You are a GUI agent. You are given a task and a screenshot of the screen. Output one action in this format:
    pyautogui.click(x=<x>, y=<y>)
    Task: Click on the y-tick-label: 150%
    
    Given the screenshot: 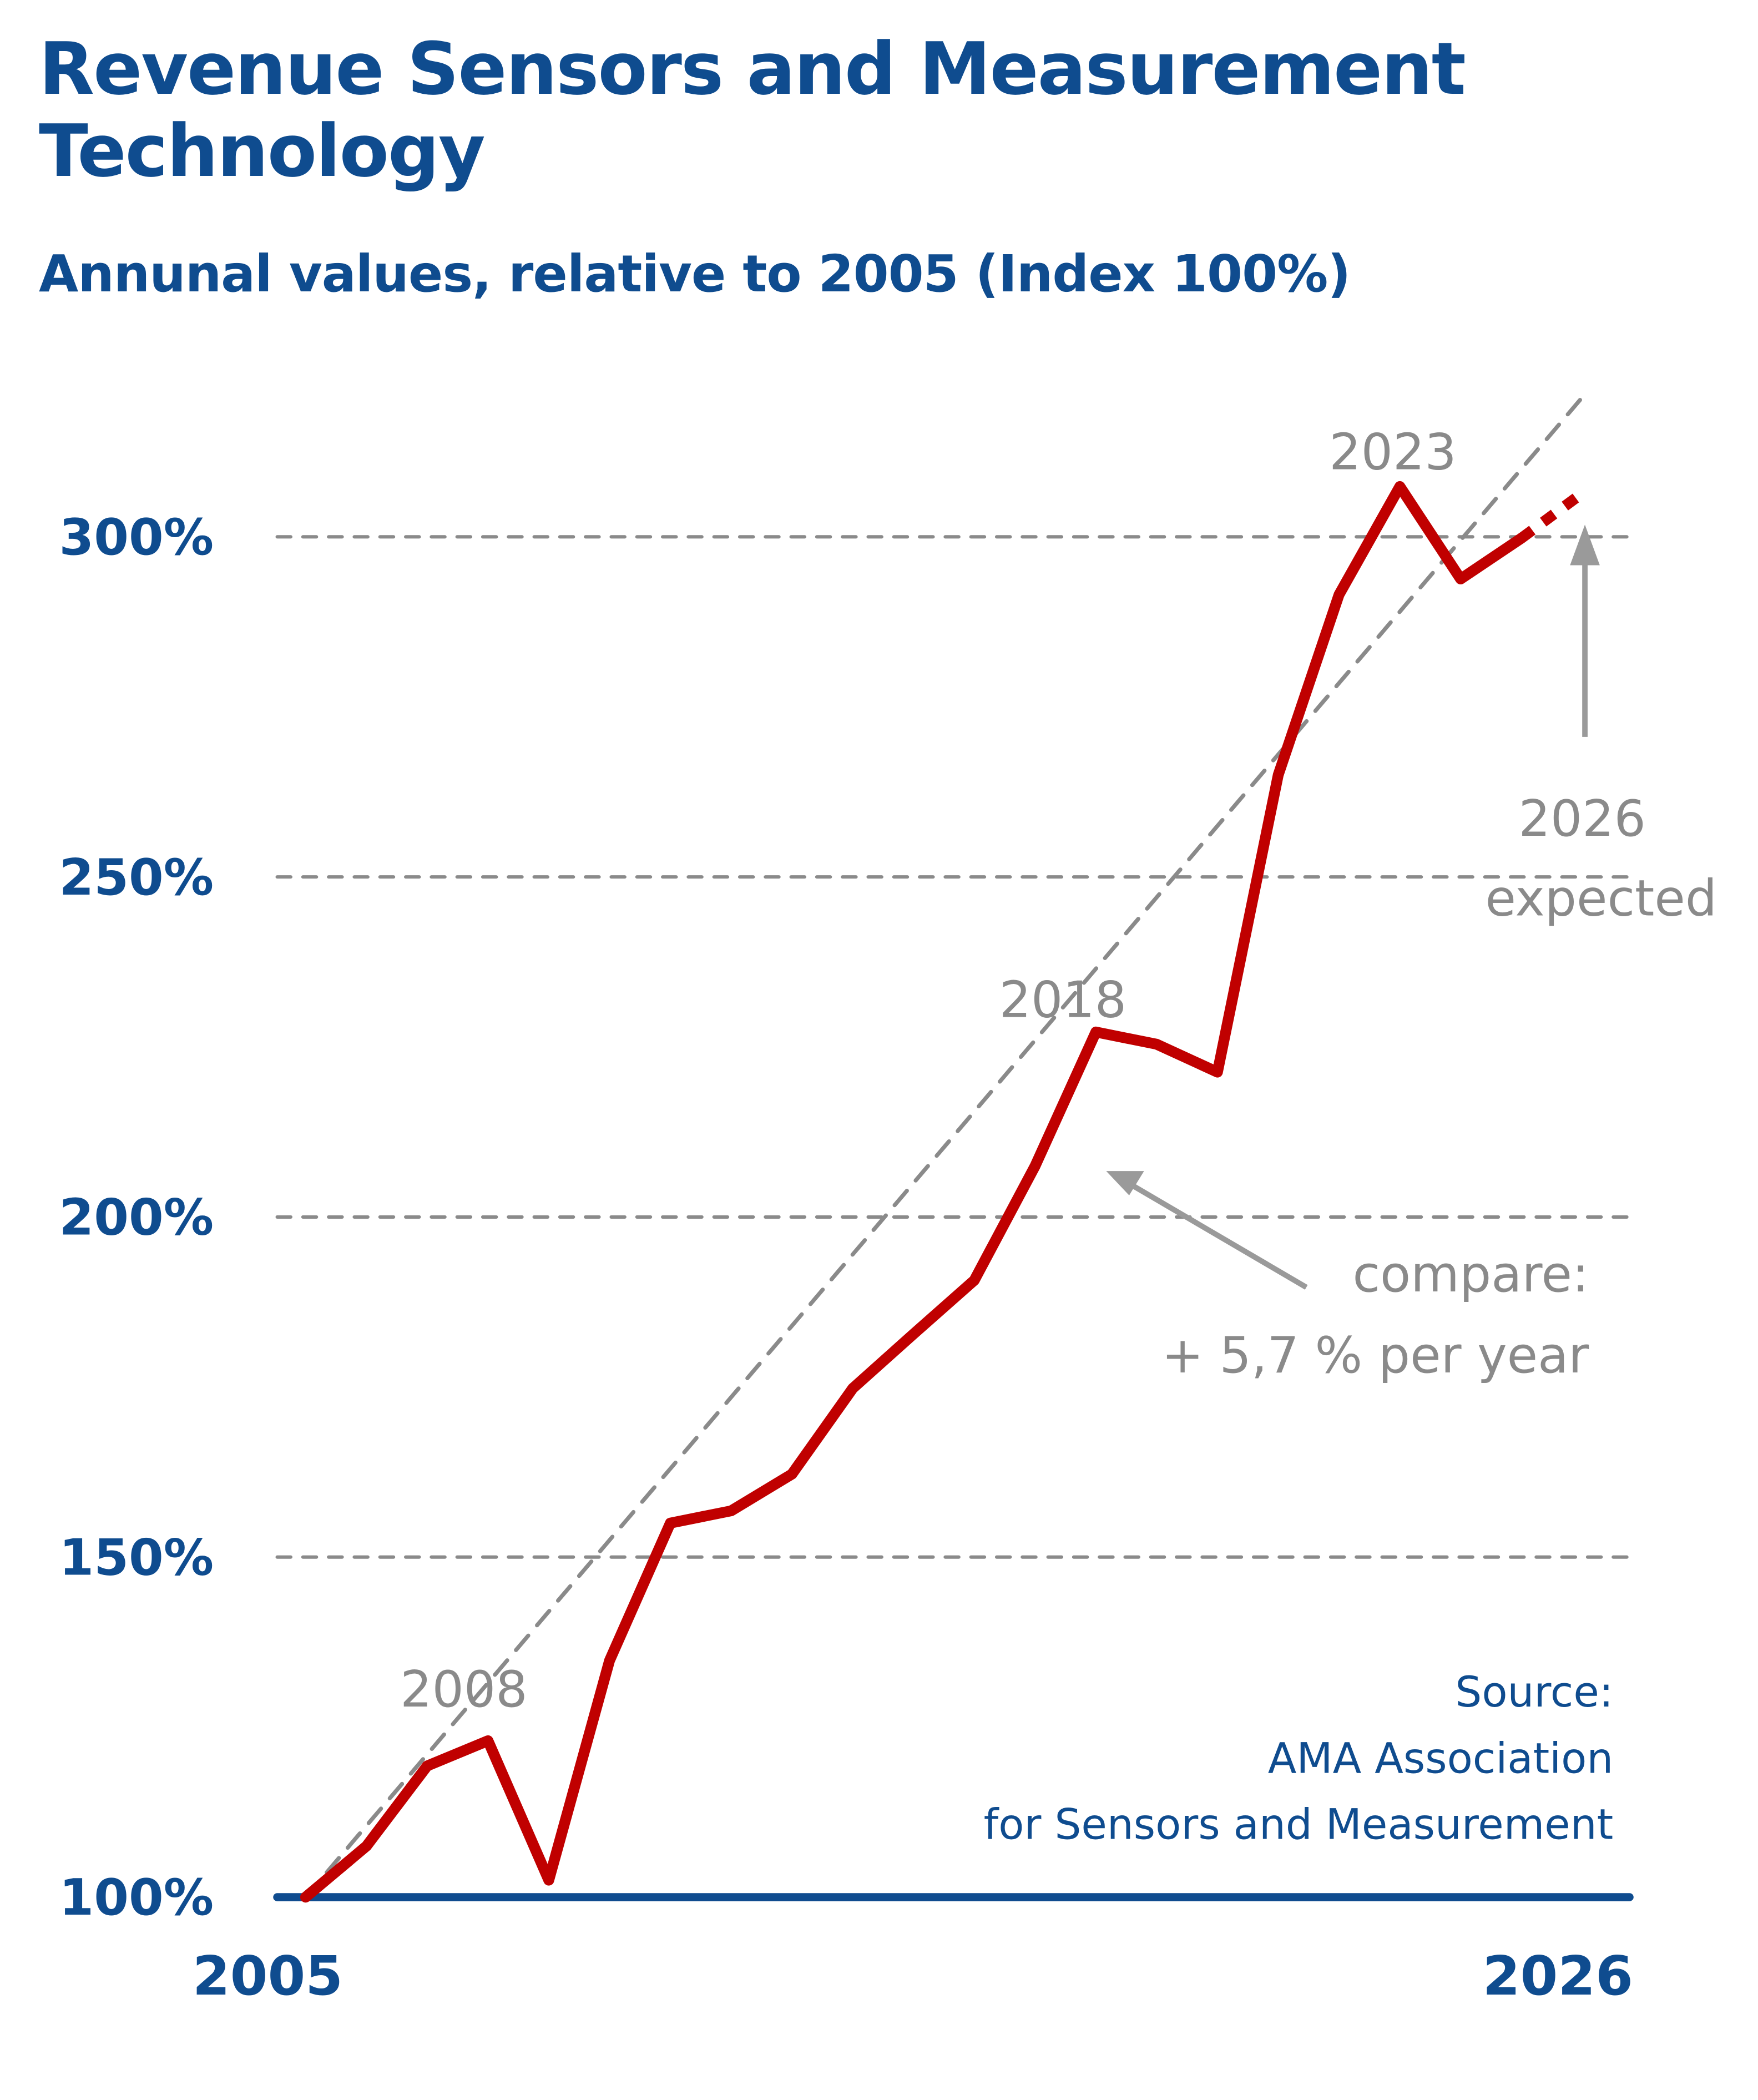 What is the action you would take?
    pyautogui.click(x=136, y=1557)
    